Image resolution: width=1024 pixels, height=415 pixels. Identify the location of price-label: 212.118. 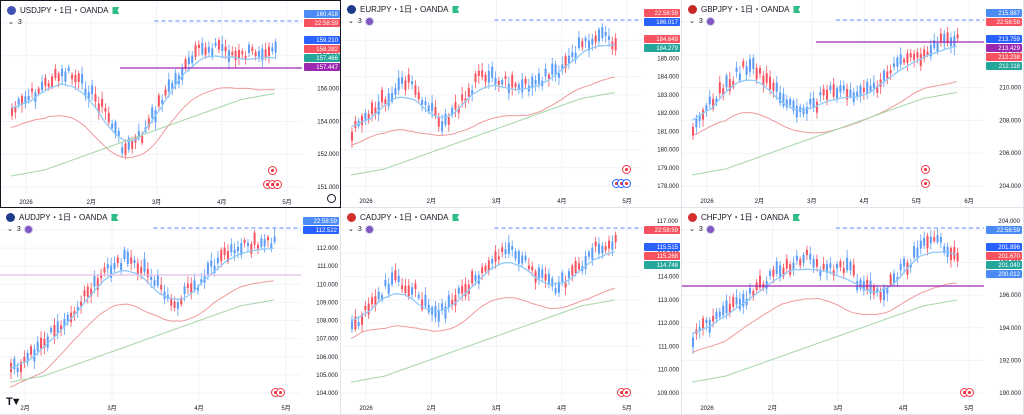
(1010, 67).